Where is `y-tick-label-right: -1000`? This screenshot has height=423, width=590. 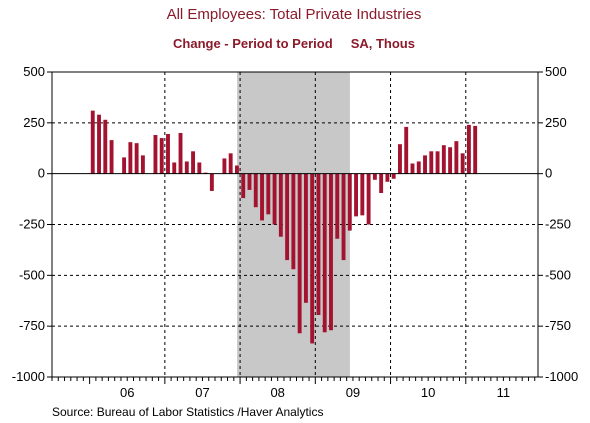 y-tick-label-right: -1000 is located at coordinates (561, 376).